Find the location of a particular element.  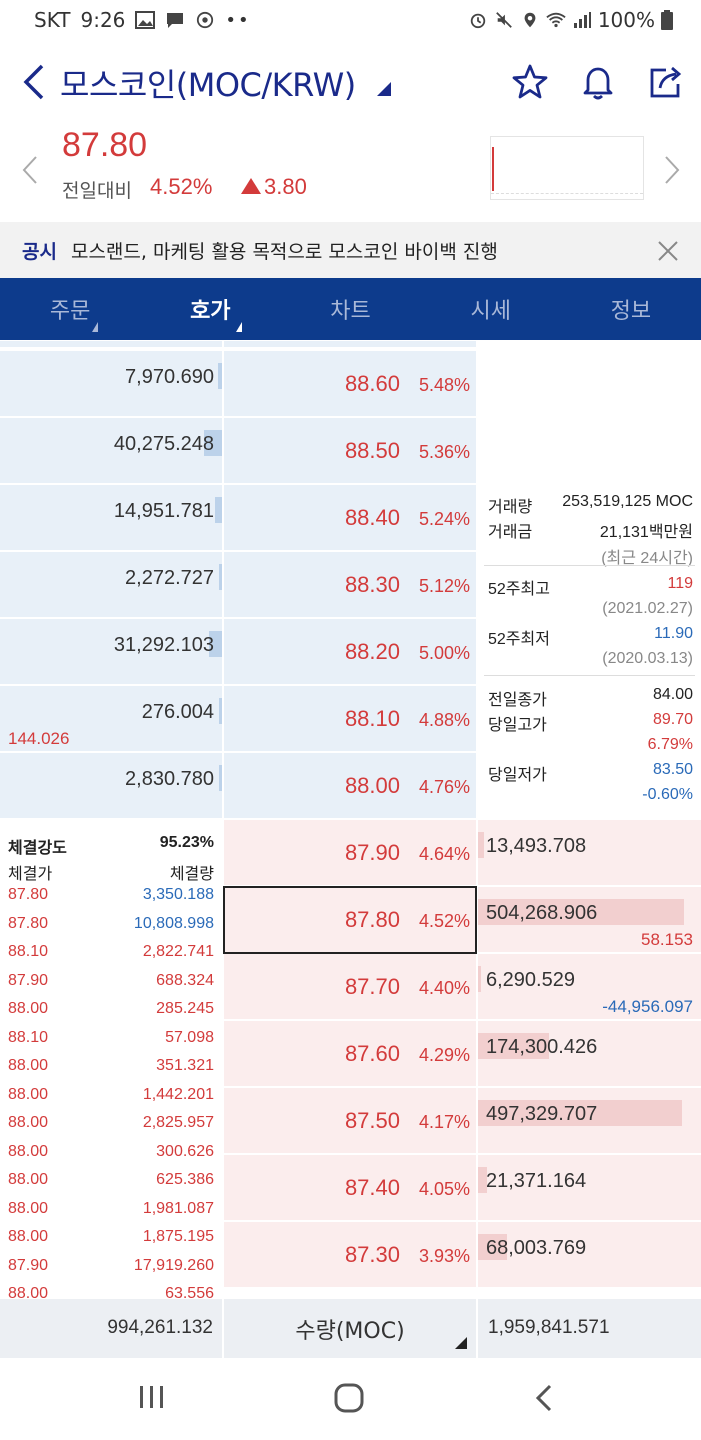

bid-volume: 174,300.426 is located at coordinates (542, 1047).